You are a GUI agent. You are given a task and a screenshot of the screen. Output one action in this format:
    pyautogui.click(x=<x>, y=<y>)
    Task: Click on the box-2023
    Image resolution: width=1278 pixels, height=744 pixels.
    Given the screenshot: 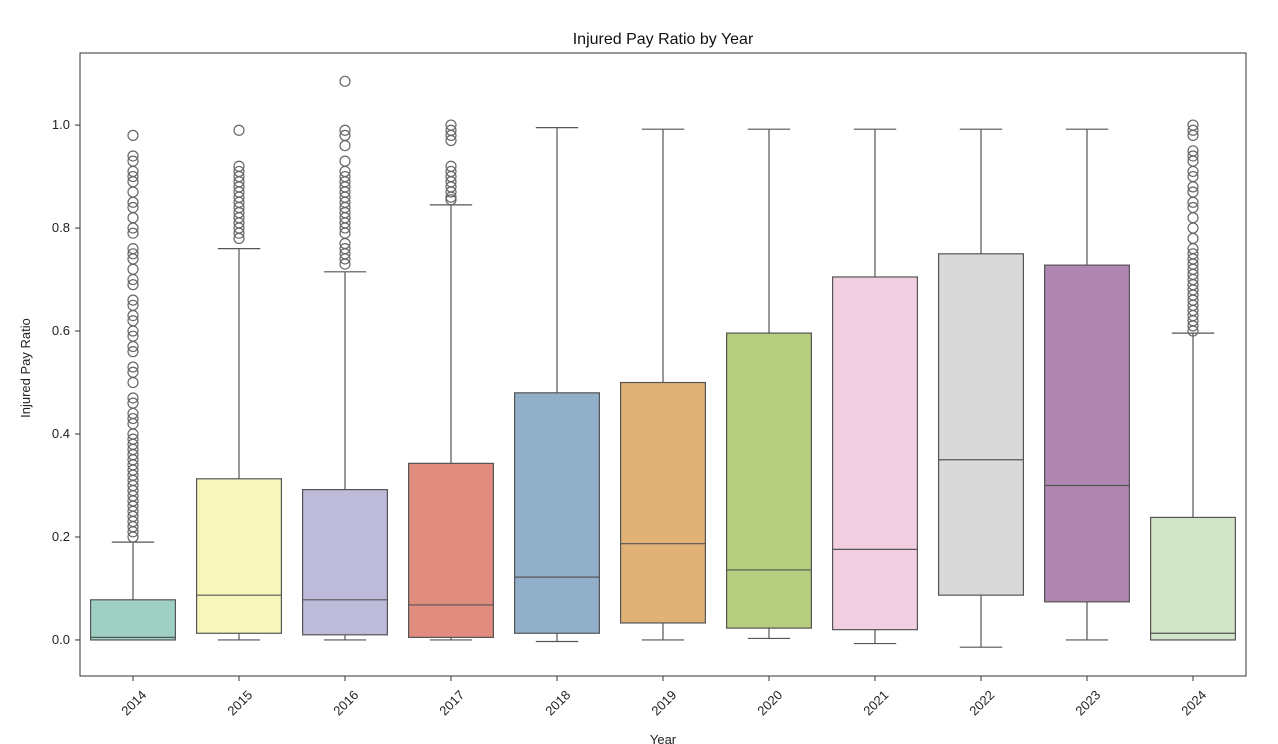 What is the action you would take?
    pyautogui.click(x=1086, y=433)
    